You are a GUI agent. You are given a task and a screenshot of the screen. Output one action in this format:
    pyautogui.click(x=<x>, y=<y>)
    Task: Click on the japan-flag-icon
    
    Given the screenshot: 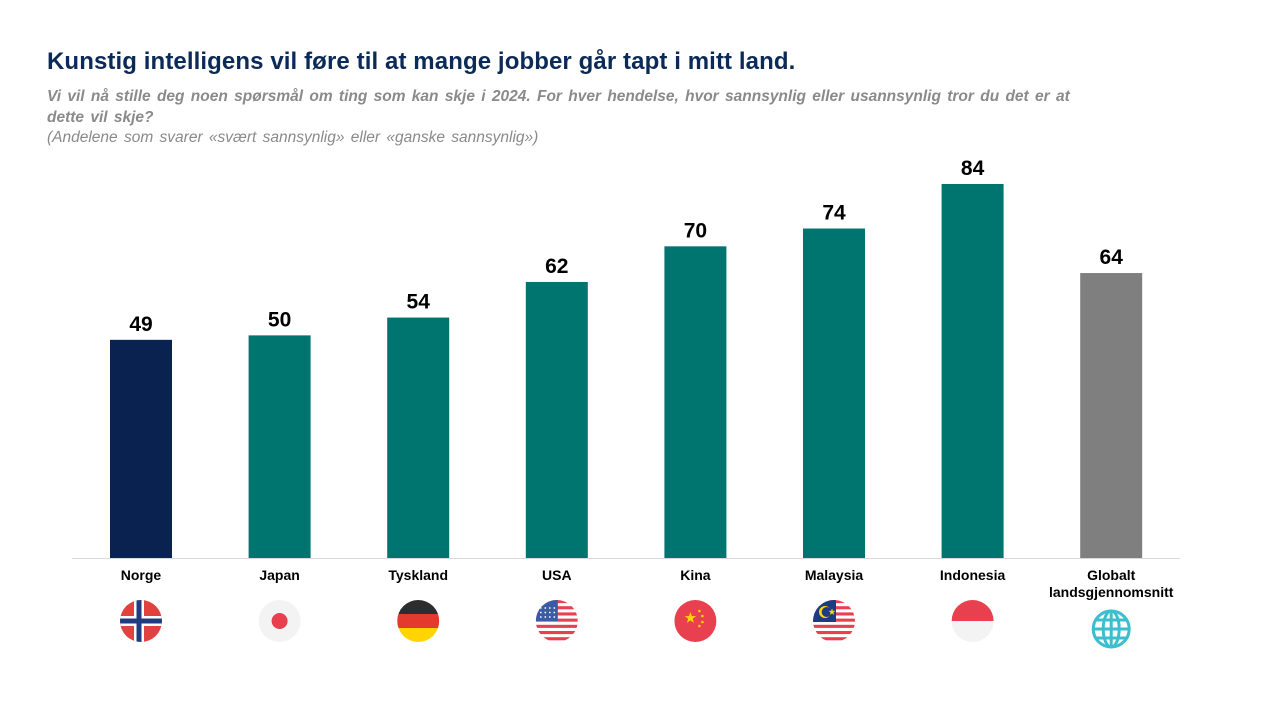 What is the action you would take?
    pyautogui.click(x=279, y=621)
    